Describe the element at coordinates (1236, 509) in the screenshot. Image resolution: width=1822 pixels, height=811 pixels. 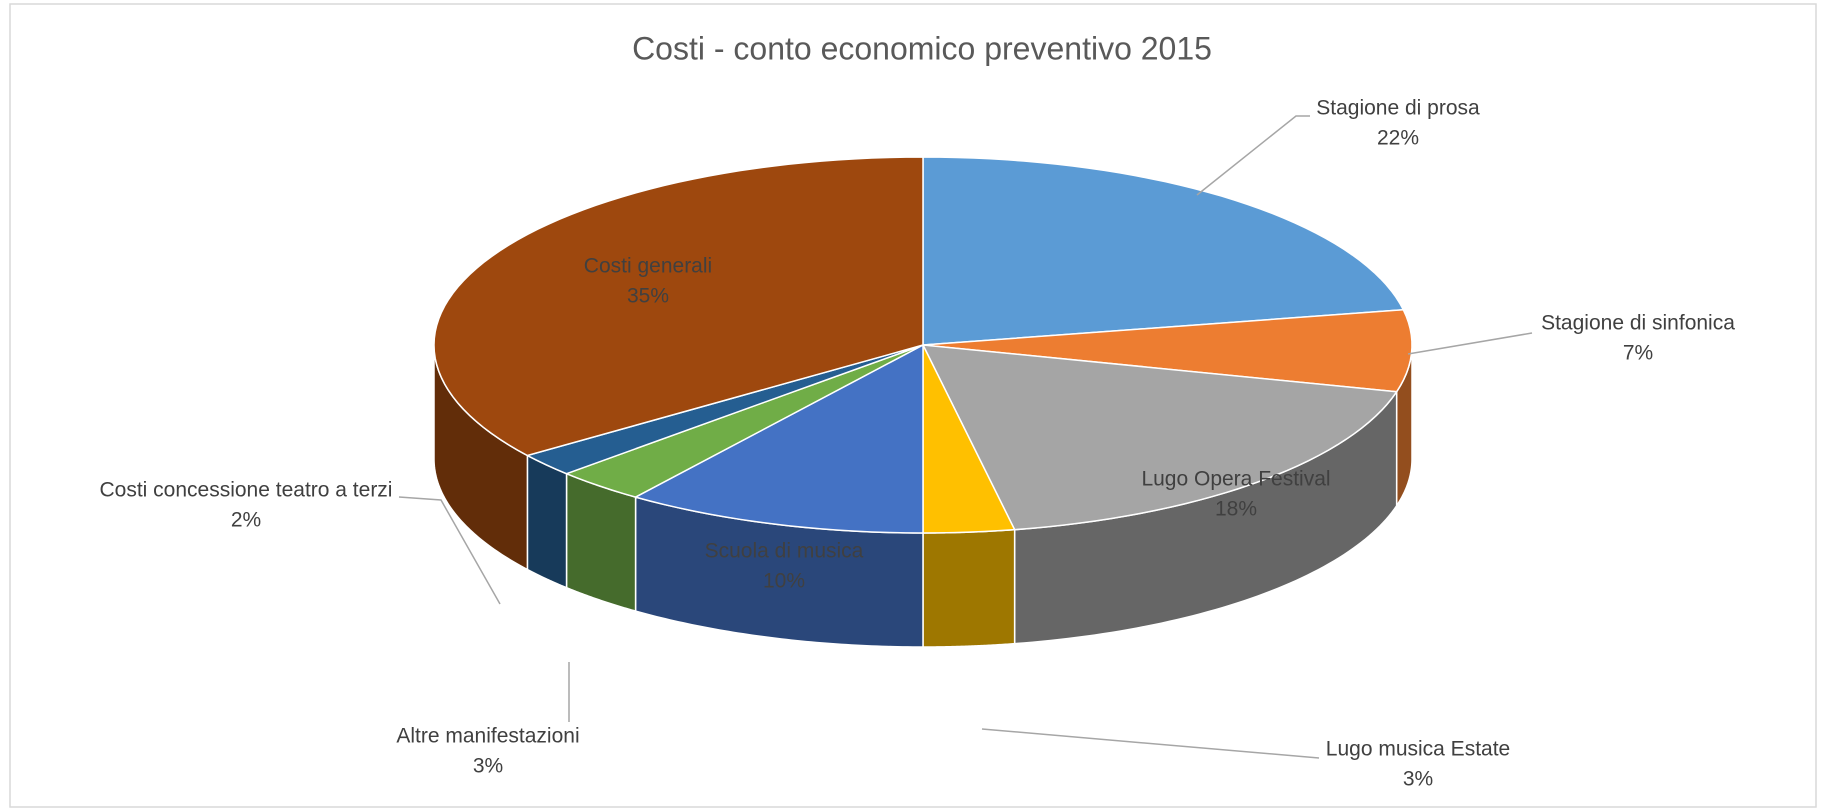
I see `data-label-value: 18%` at that location.